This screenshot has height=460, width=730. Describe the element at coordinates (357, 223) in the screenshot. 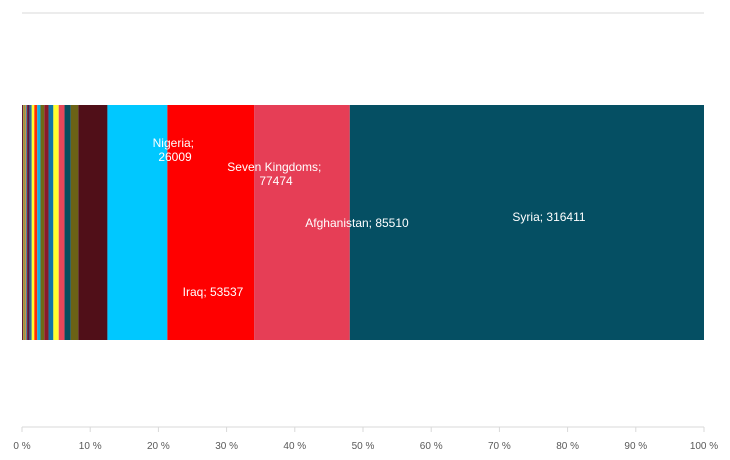

I see `data-label-afghanistan: Afghanistan; 85510` at that location.